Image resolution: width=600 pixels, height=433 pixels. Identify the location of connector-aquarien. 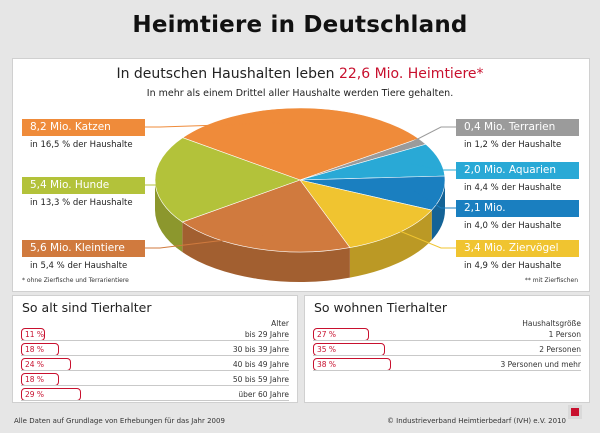
(433, 167).